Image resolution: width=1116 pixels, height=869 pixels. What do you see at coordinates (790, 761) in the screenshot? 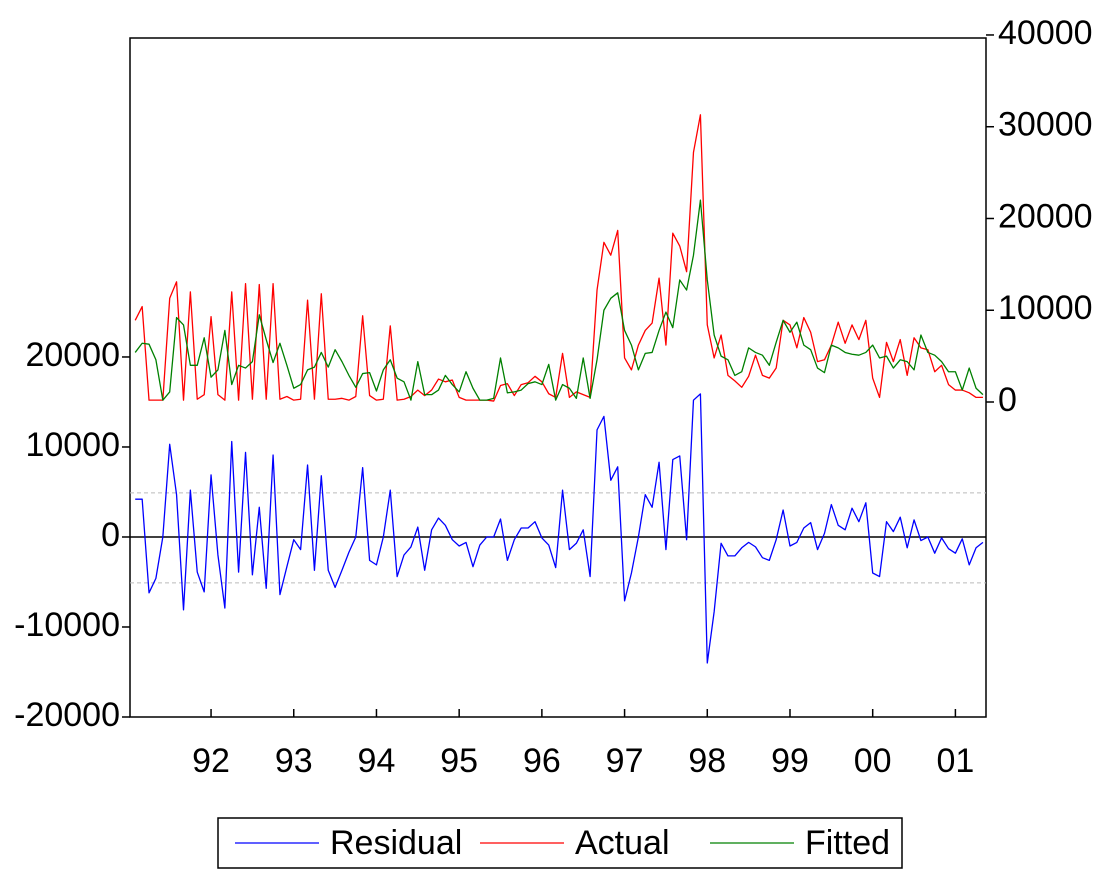
I see `x-tick-label: 99` at bounding box center [790, 761].